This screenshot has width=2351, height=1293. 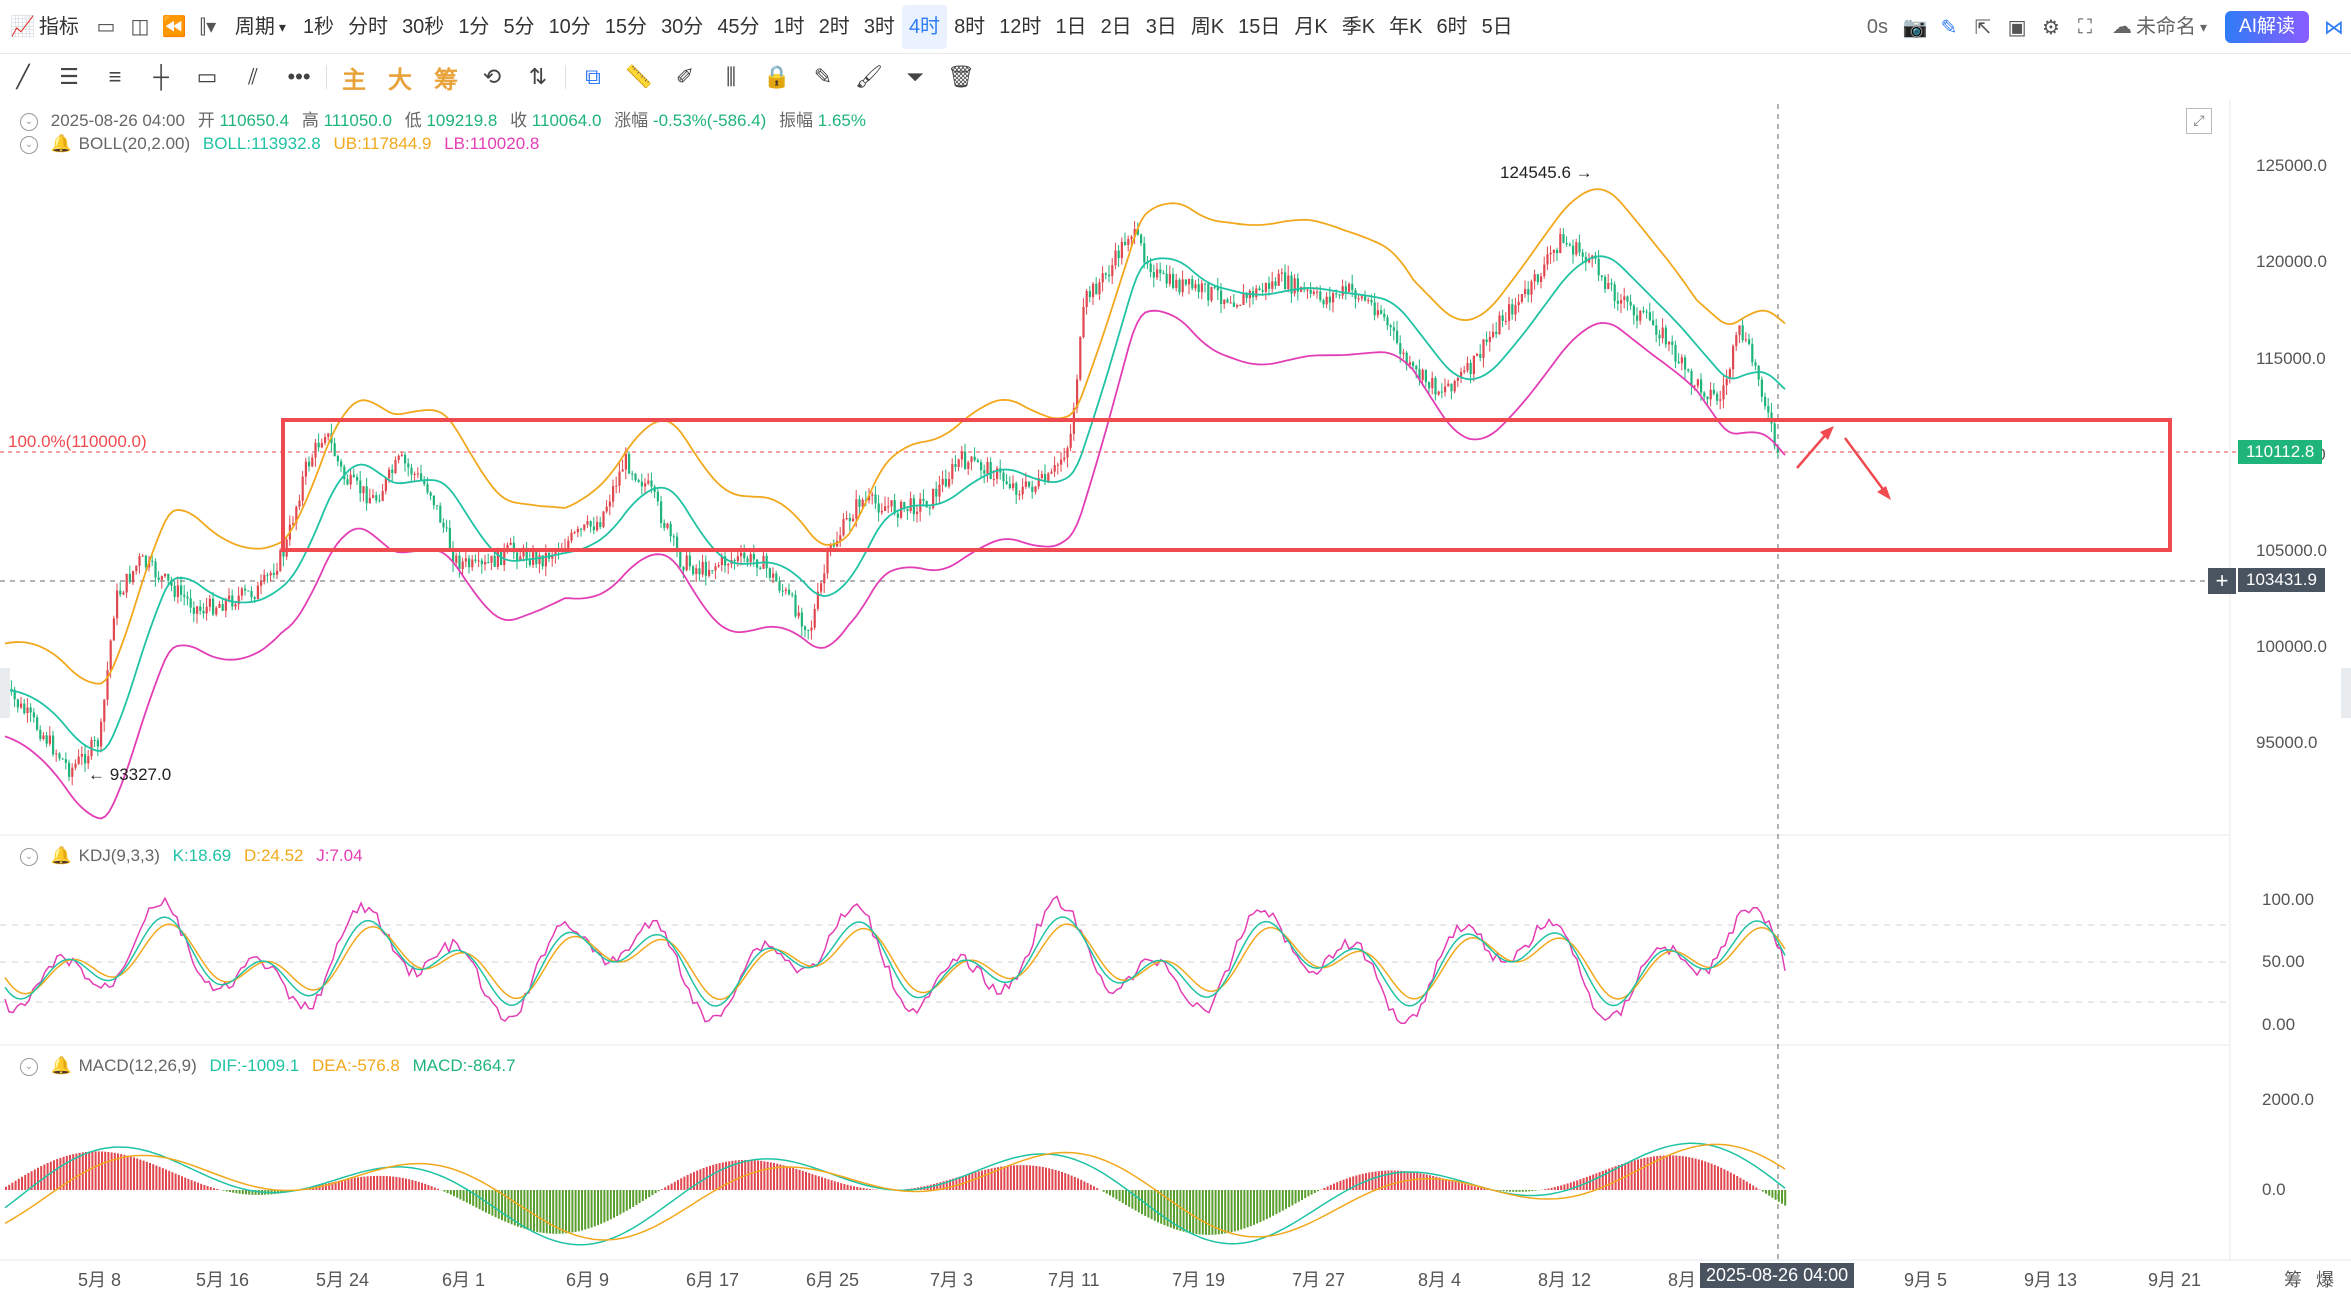 What do you see at coordinates (961, 76) in the screenshot?
I see `trash-icon: 🗑` at bounding box center [961, 76].